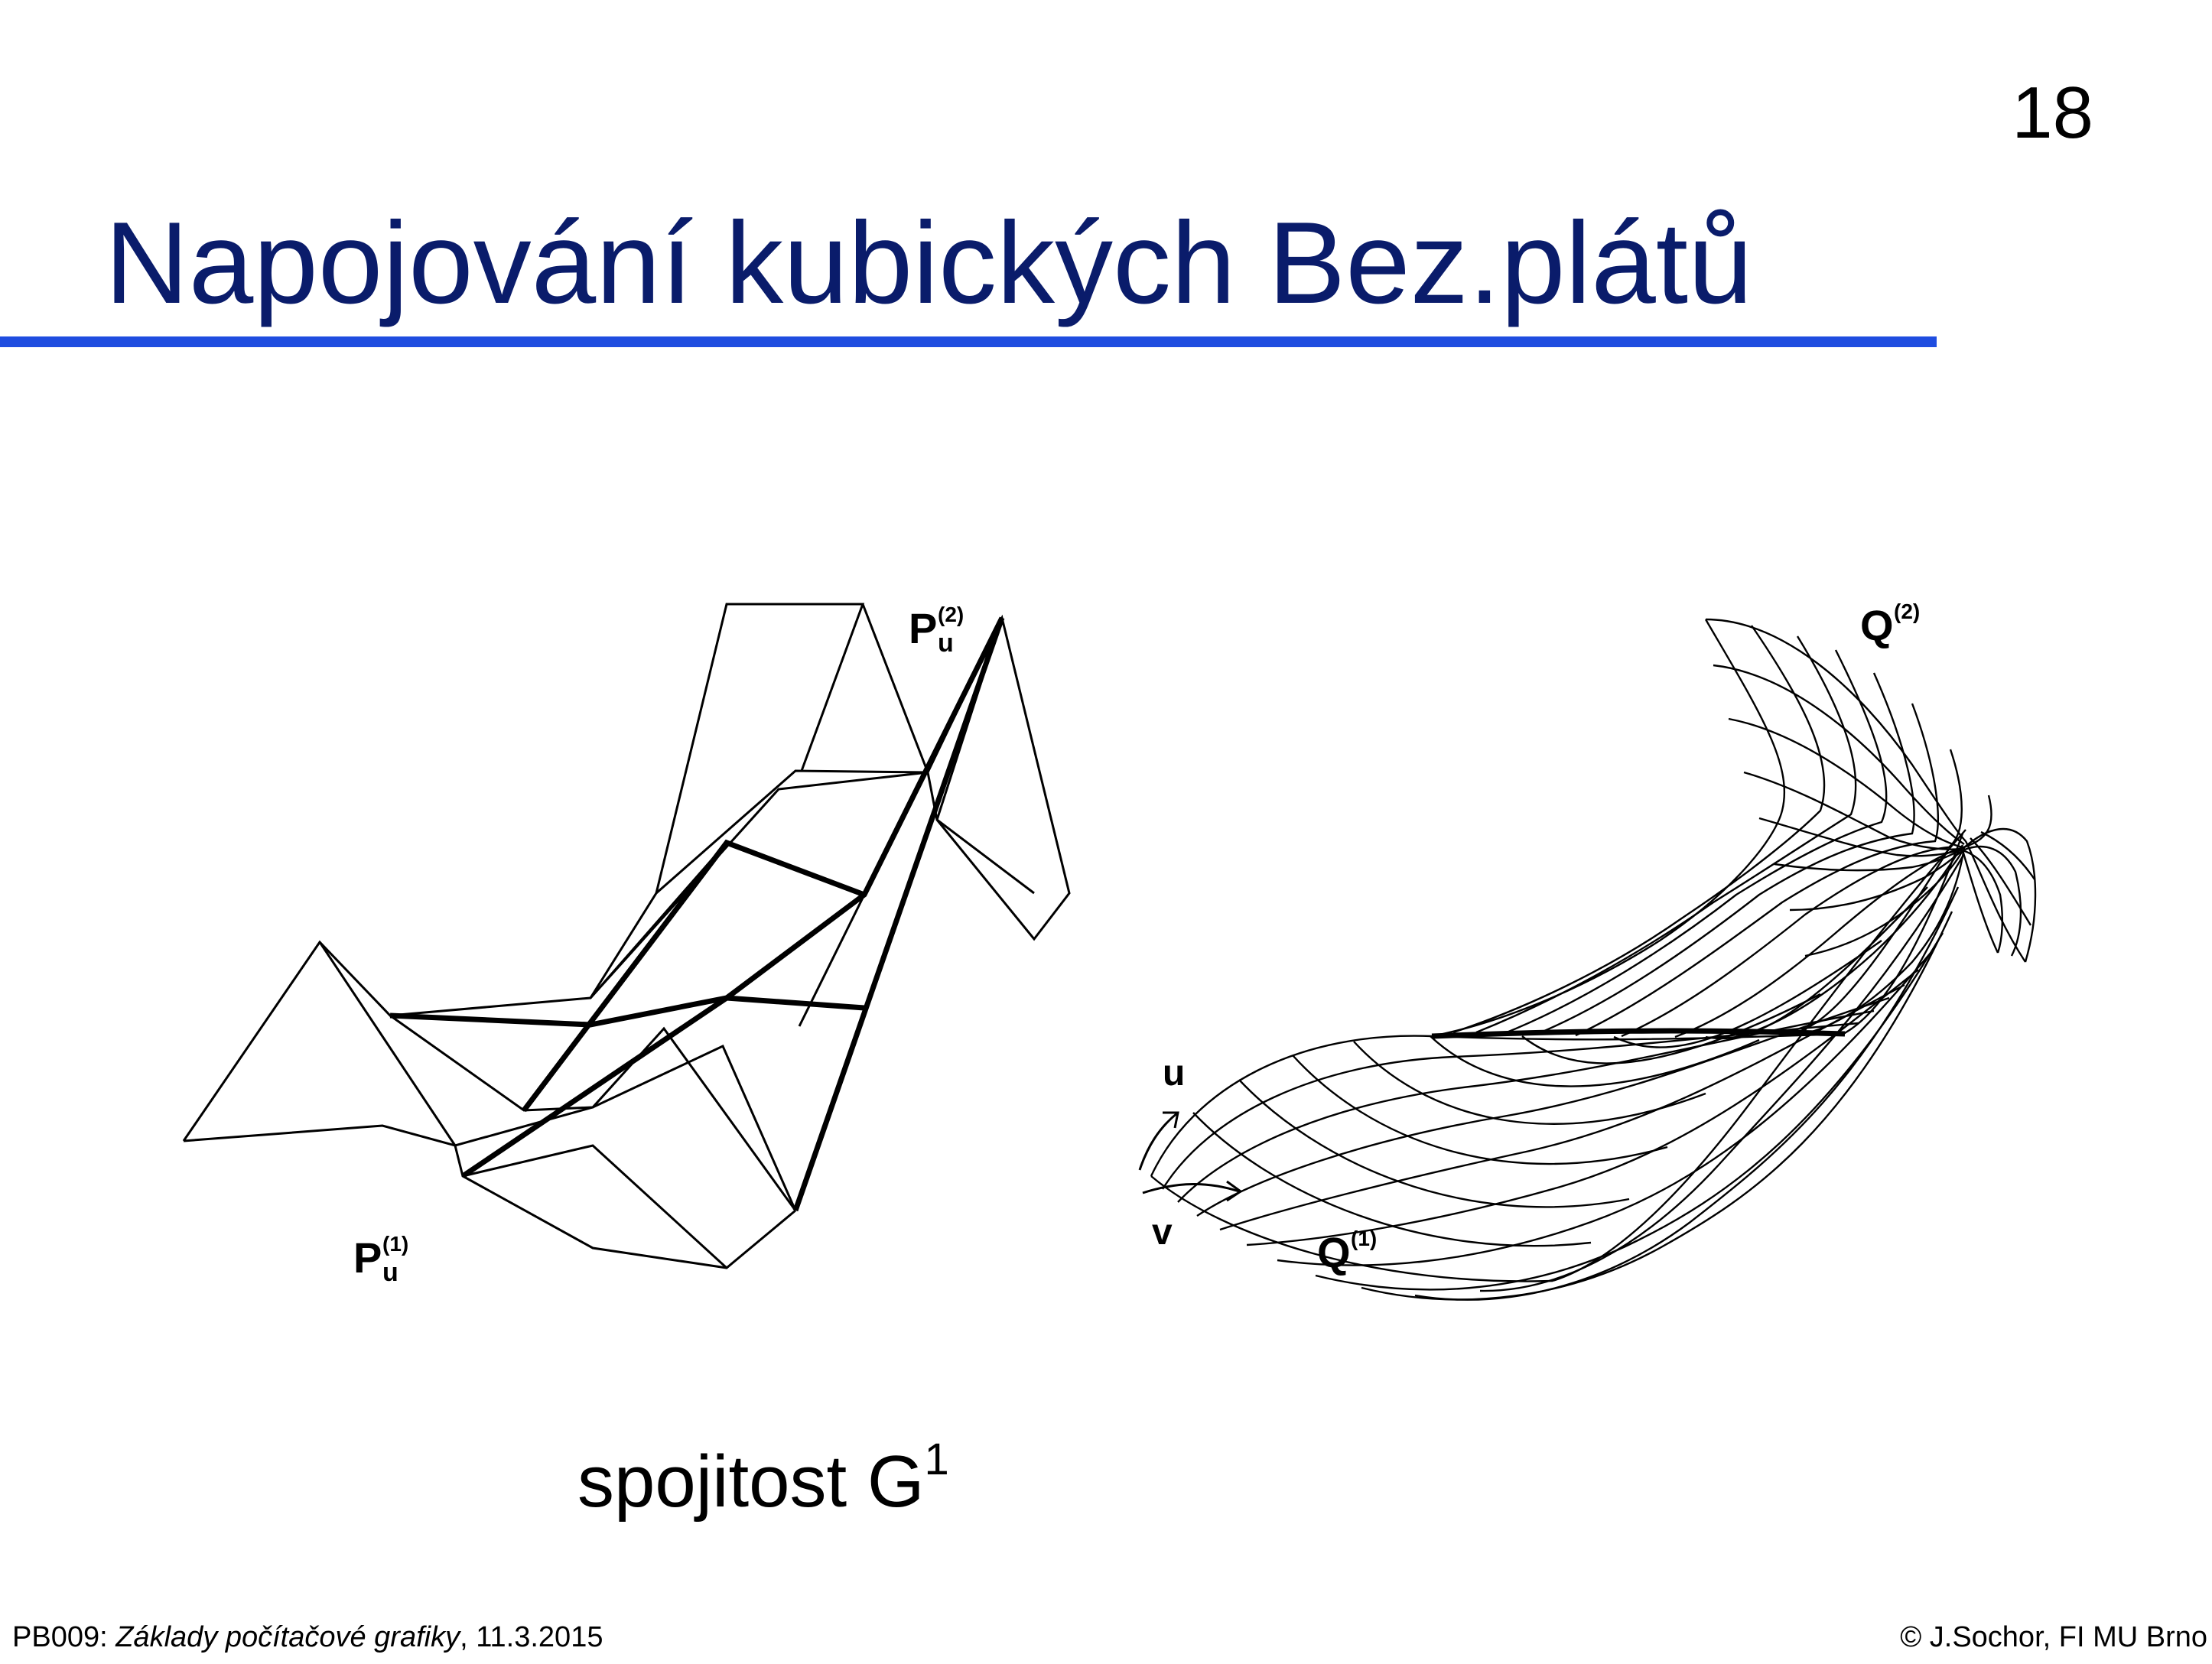 This screenshot has width=2212, height=1664. What do you see at coordinates (936, 1459) in the screenshot?
I see `caption-superscript: 1` at bounding box center [936, 1459].